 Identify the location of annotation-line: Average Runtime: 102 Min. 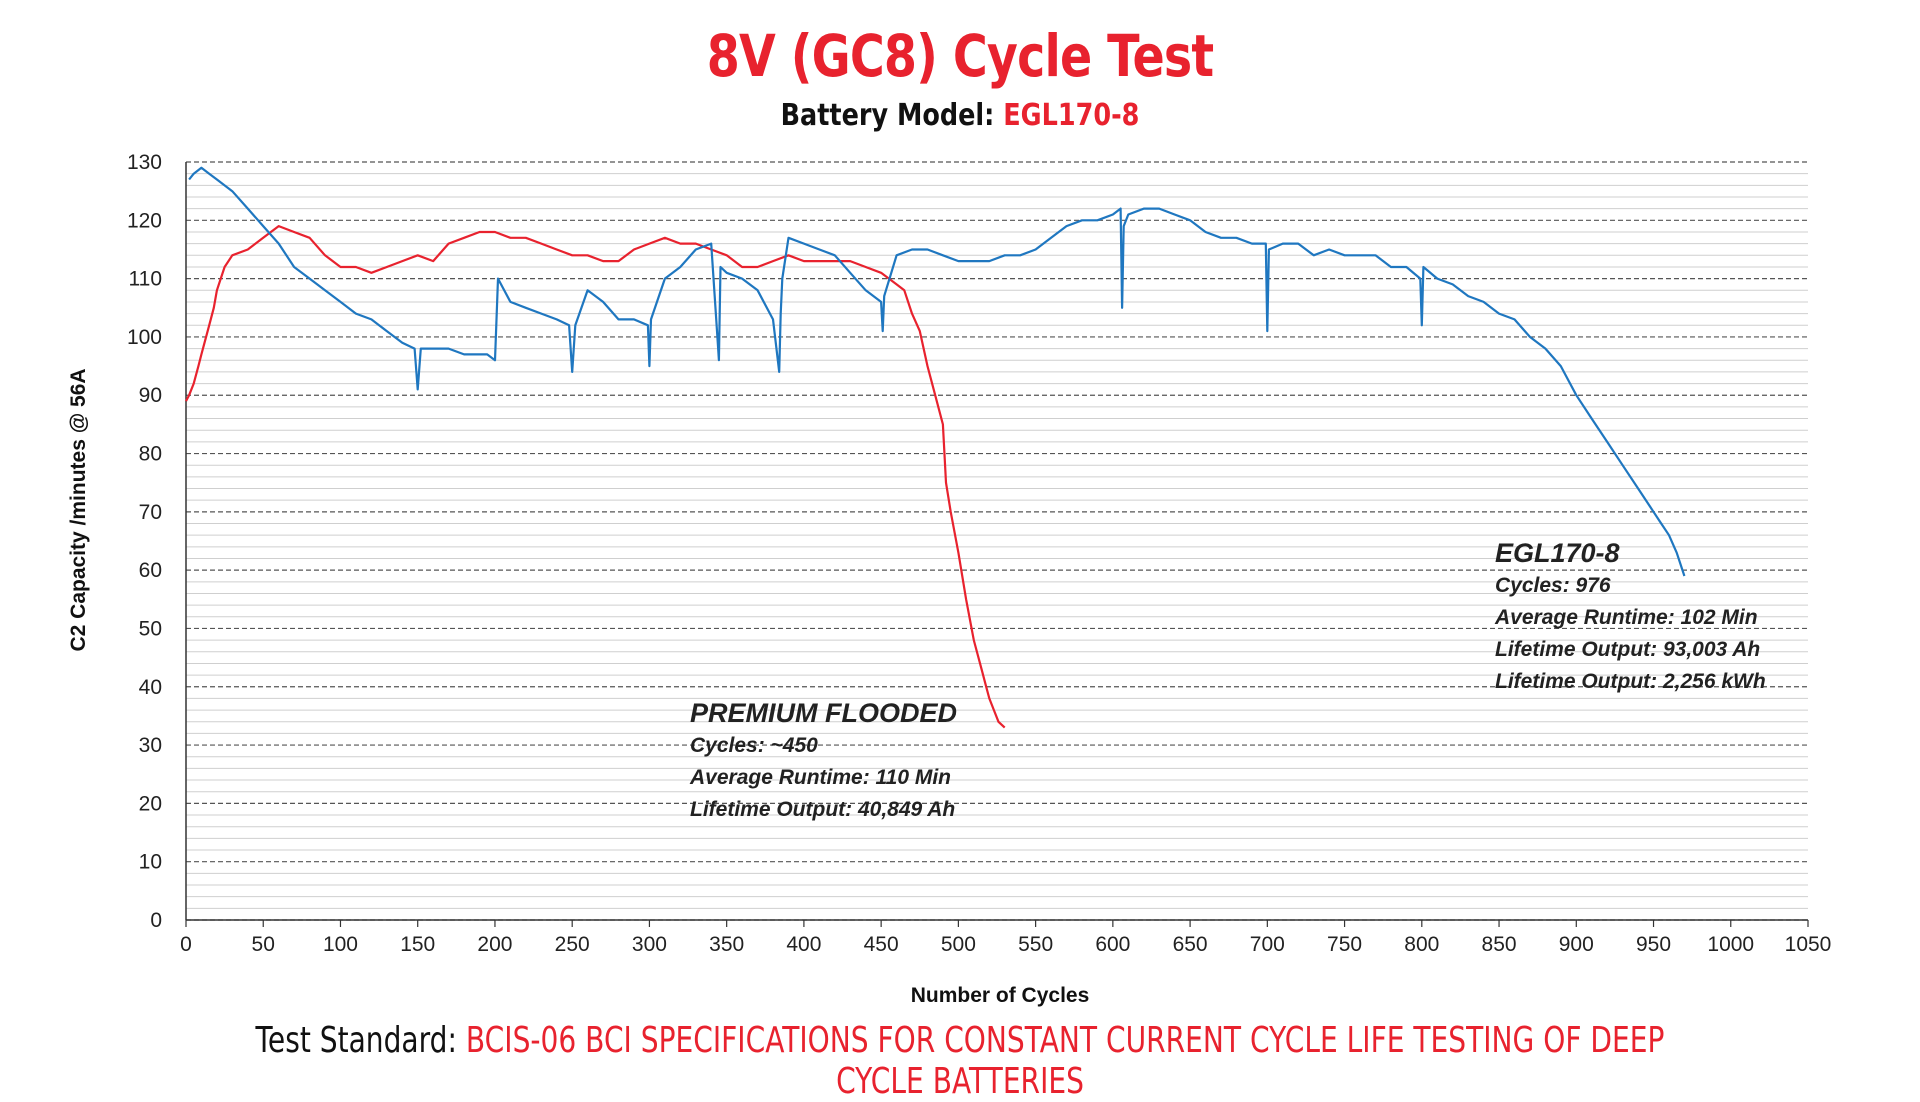
(1626, 617).